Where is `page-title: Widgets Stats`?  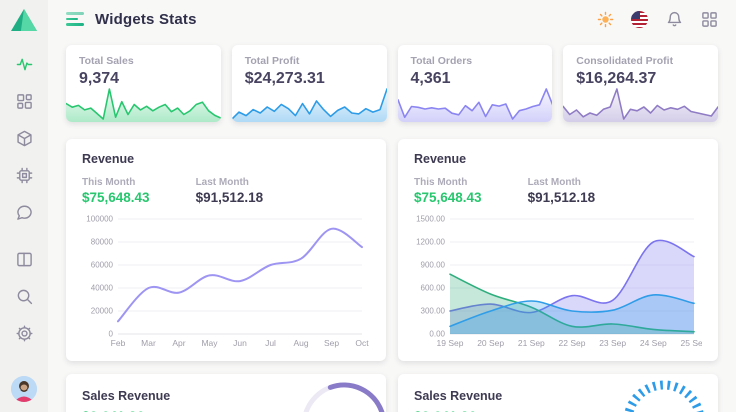
page-title: Widgets Stats is located at coordinates (146, 19).